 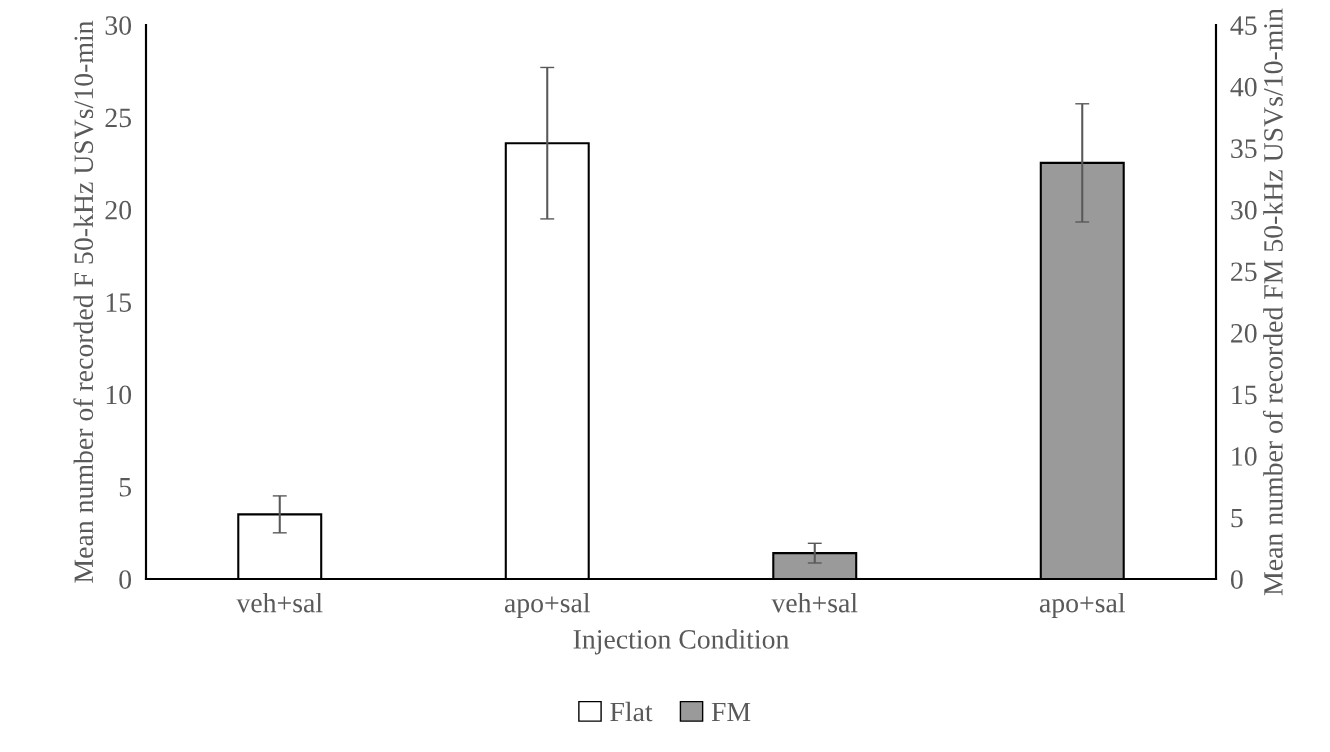 I want to click on y2-tick-label: 35, so click(x=1244, y=149).